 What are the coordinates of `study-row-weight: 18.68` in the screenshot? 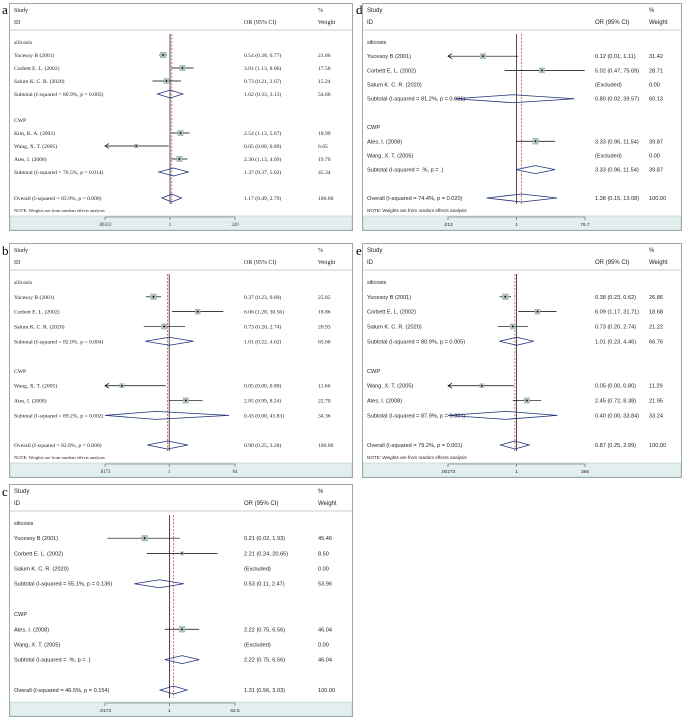 It's located at (656, 313).